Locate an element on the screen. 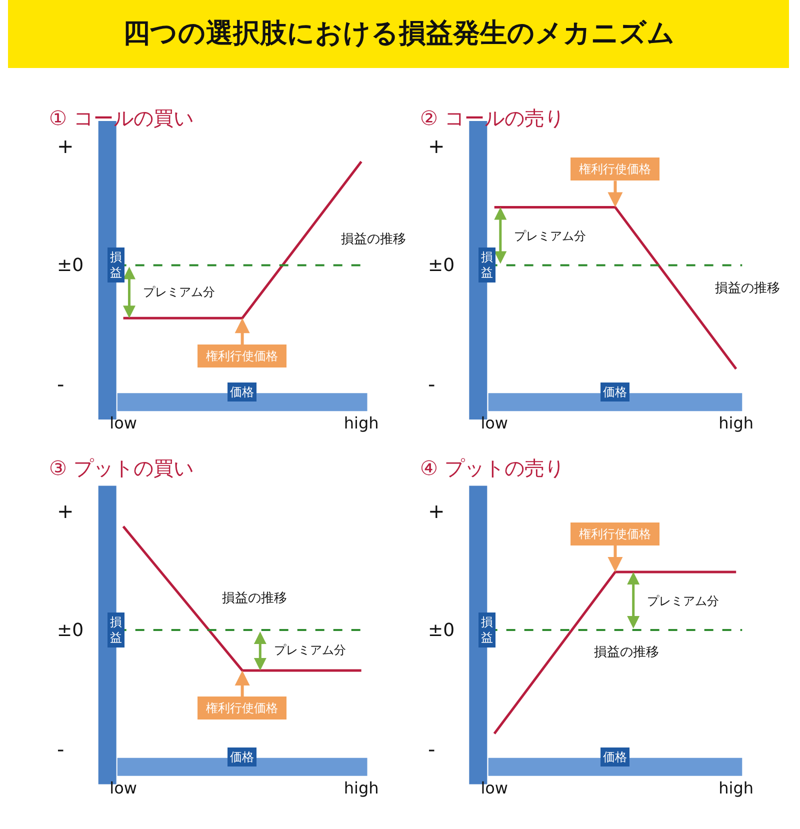 The height and width of the screenshot is (829, 800). chart-title: ① コールの買い is located at coordinates (121, 118).